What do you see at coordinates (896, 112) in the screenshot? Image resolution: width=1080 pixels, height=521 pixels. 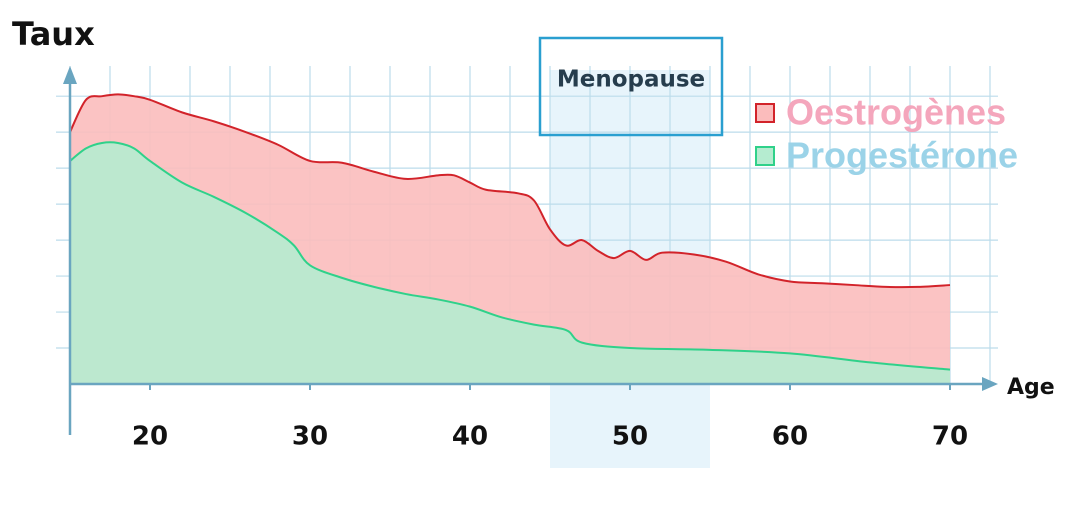 I see `legend-label: Oestrogènes` at bounding box center [896, 112].